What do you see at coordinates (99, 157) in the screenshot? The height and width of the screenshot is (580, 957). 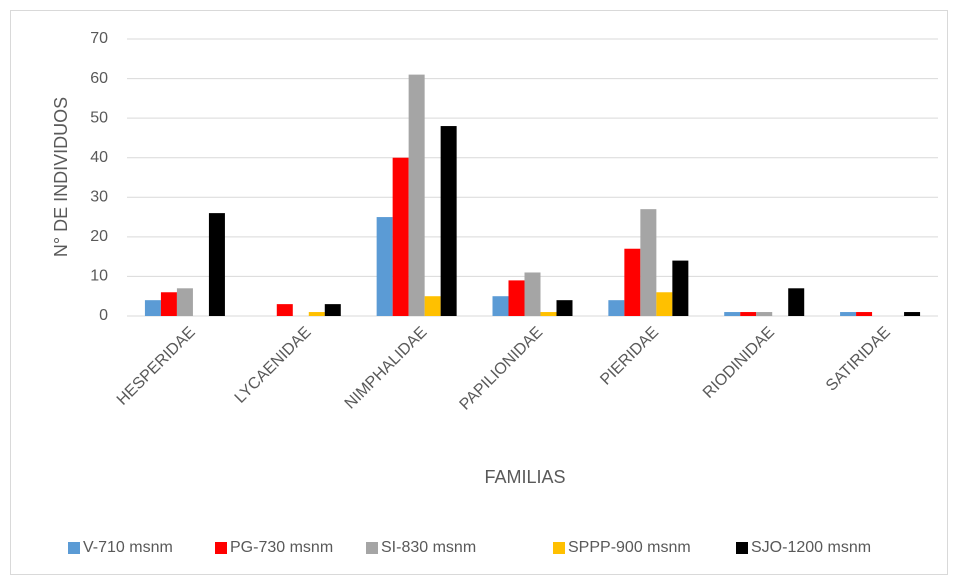 I see `y-tick-label: 40` at bounding box center [99, 157].